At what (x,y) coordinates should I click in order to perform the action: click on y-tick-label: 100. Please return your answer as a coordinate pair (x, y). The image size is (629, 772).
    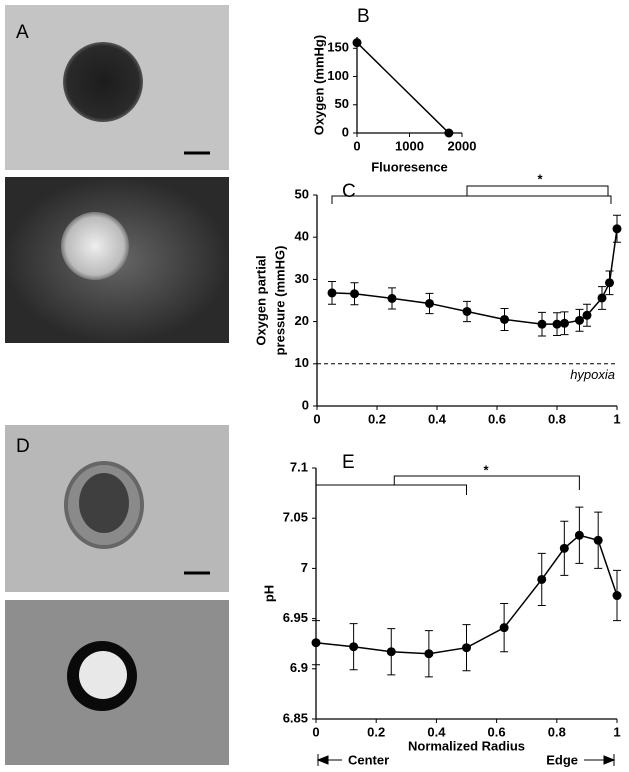
    Looking at the image, I should click on (338, 75).